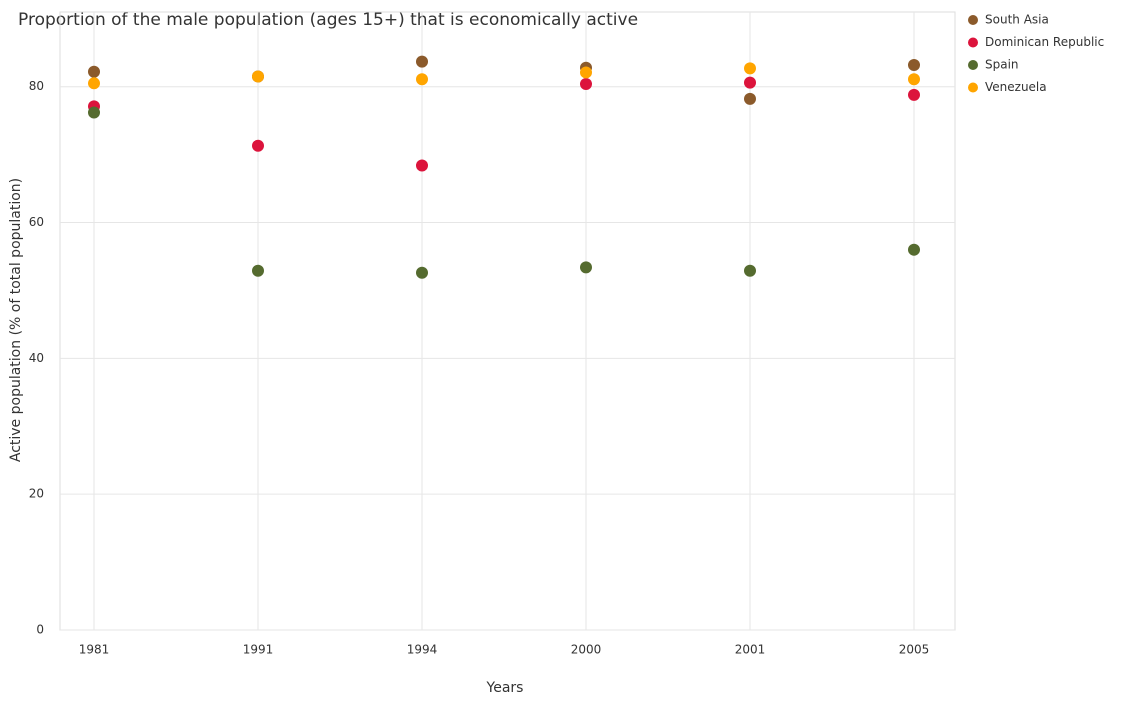  What do you see at coordinates (586, 650) in the screenshot?
I see `x-tick-label: 2000` at bounding box center [586, 650].